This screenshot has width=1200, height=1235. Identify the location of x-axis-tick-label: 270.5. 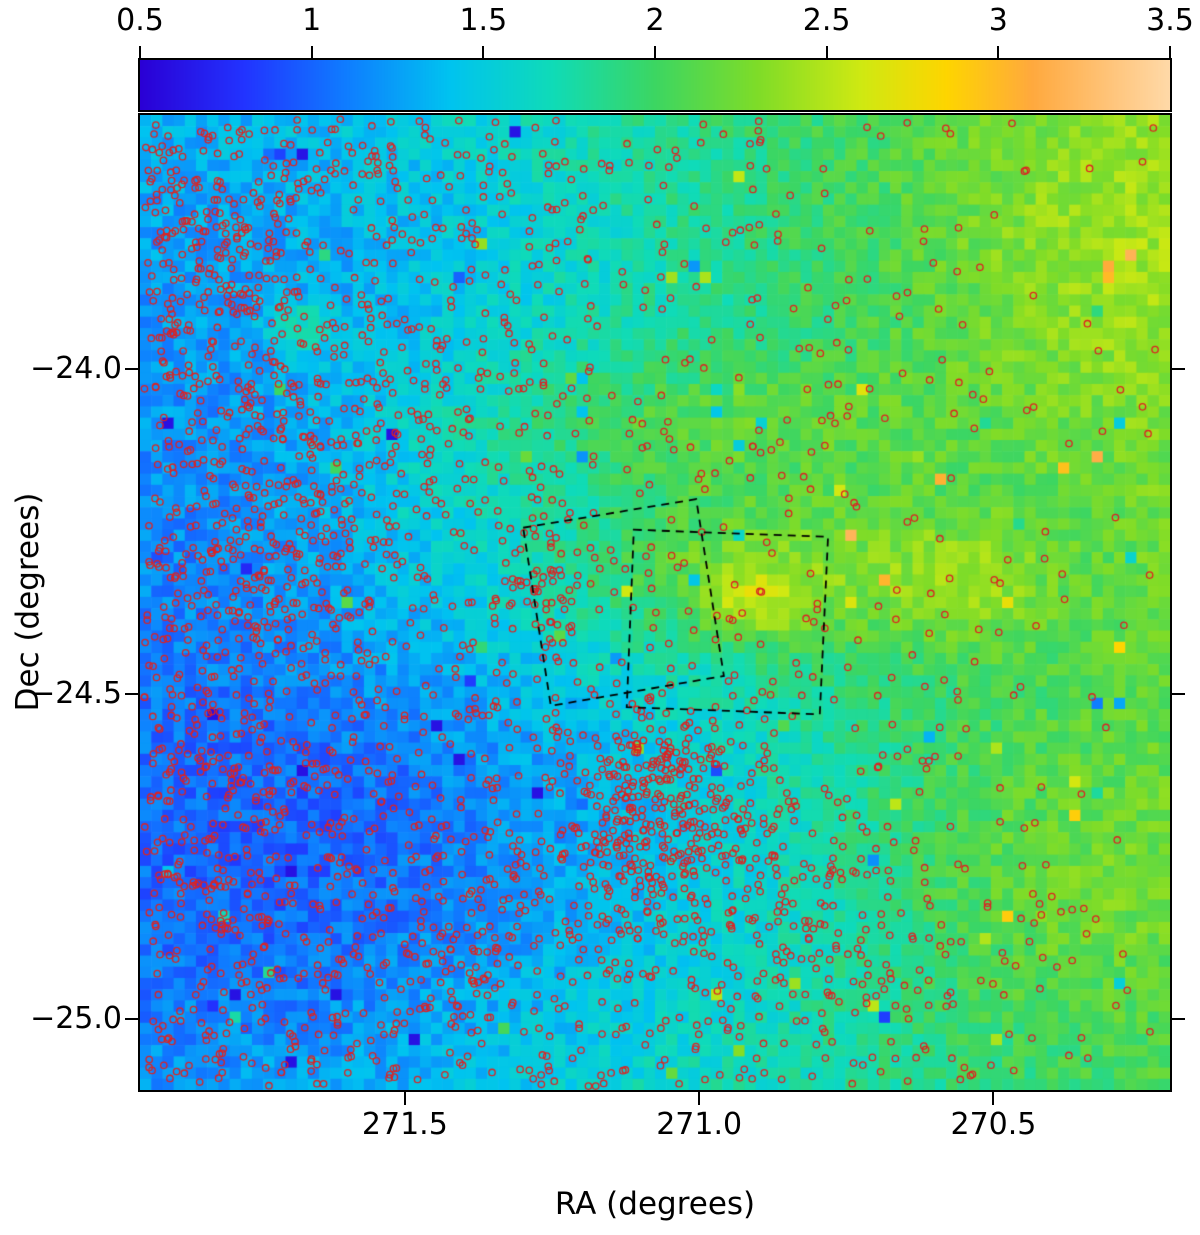
(993, 1124).